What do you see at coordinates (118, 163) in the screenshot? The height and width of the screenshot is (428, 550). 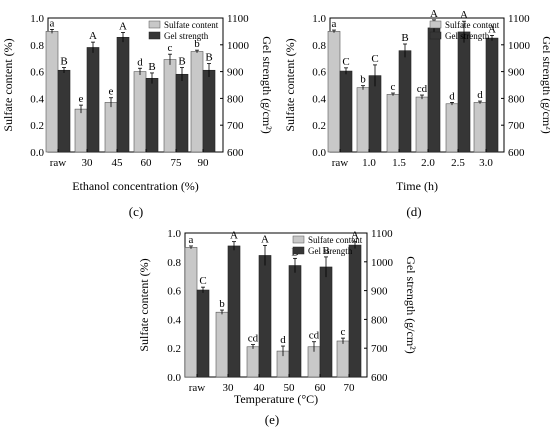 I see `x-tick-label: 45` at bounding box center [118, 163].